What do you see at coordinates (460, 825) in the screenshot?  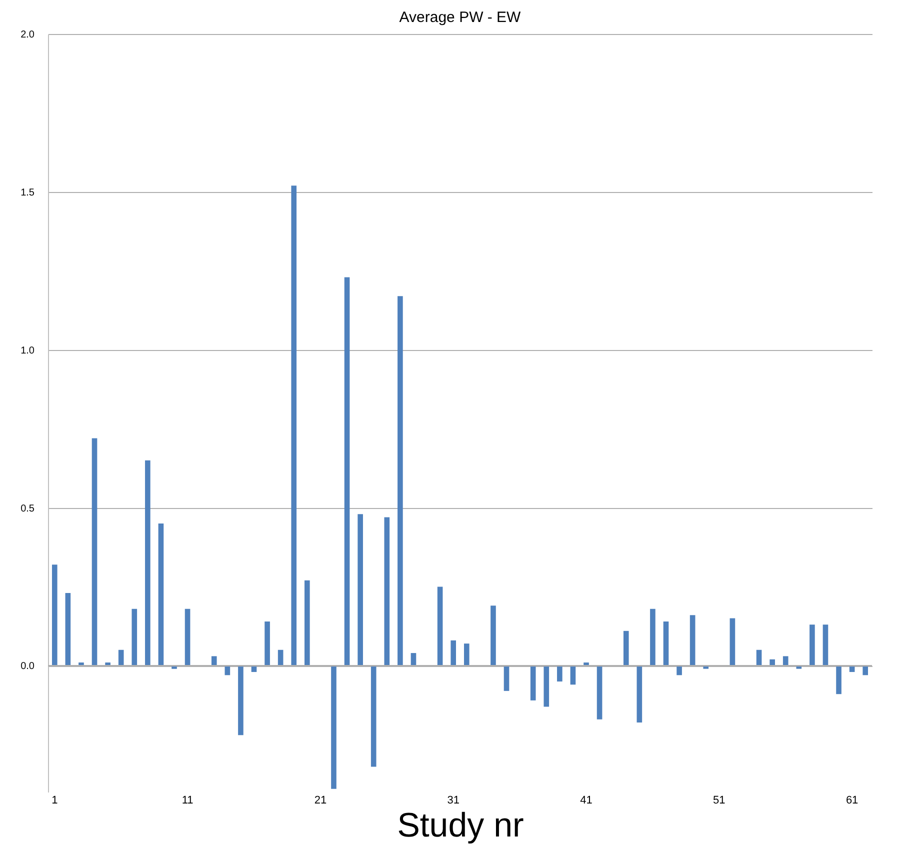 I see `x-axis-title: Study nr` at bounding box center [460, 825].